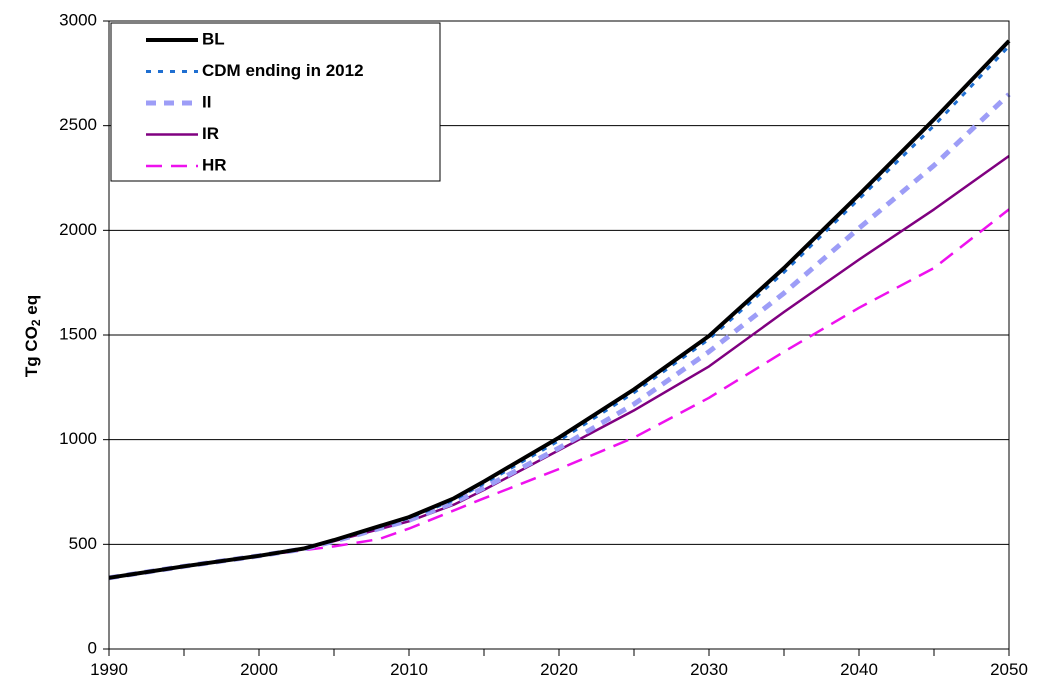 Image resolution: width=1038 pixels, height=693 pixels. Describe the element at coordinates (78, 438) in the screenshot. I see `y-tick-label: 1000` at that location.